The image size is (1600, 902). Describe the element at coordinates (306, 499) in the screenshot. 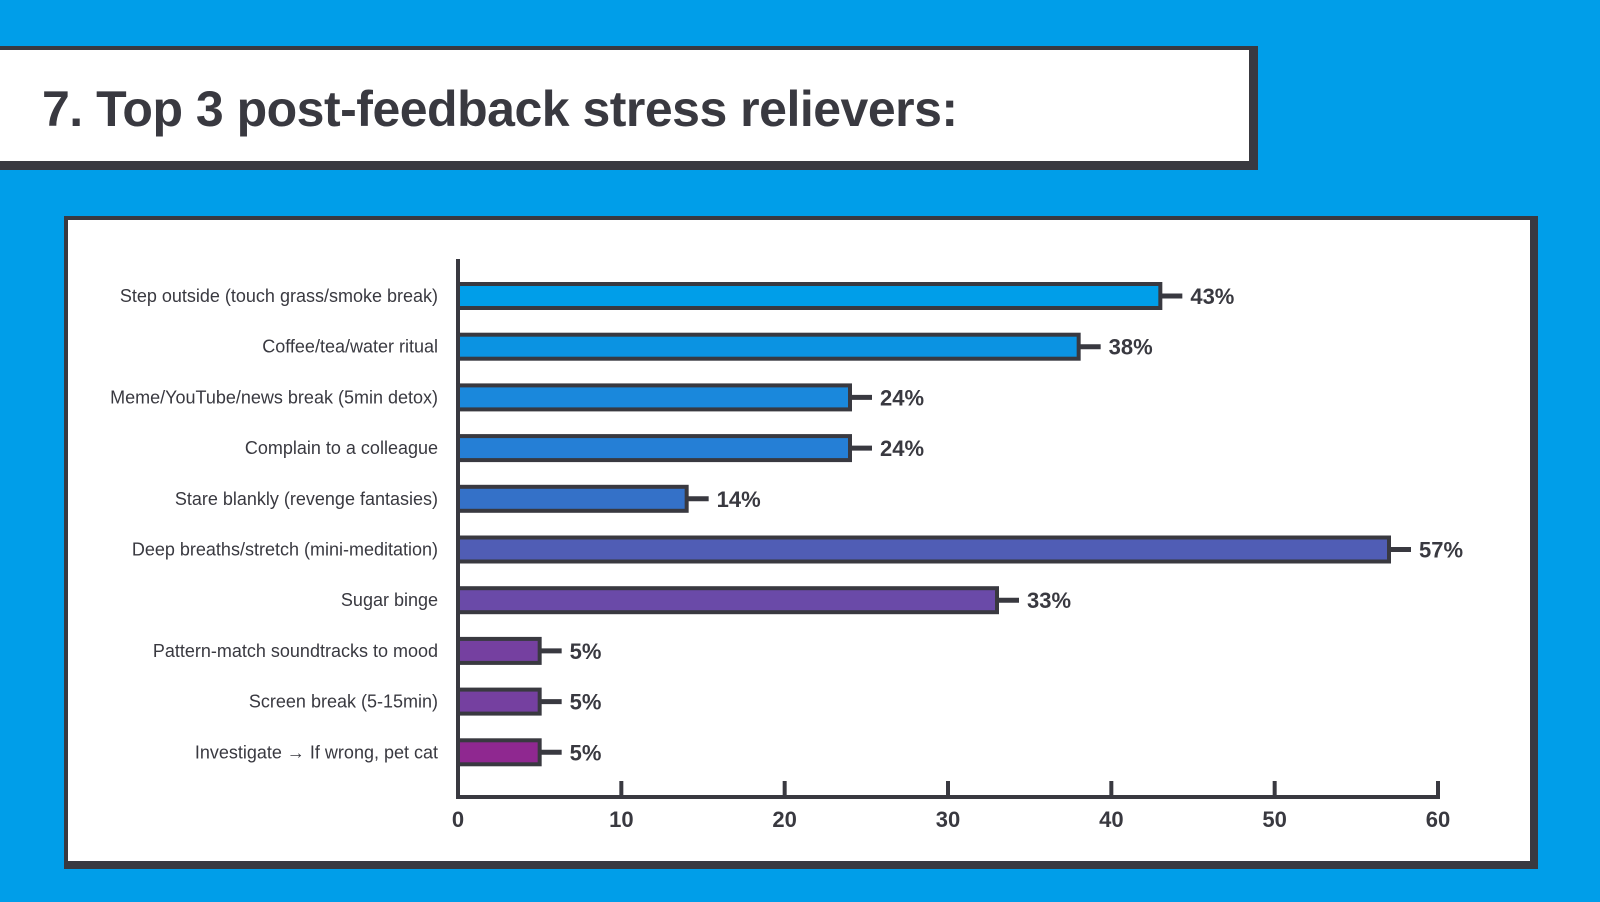

I see `category-label: Stare blankly (revenge fantasies)` at that location.